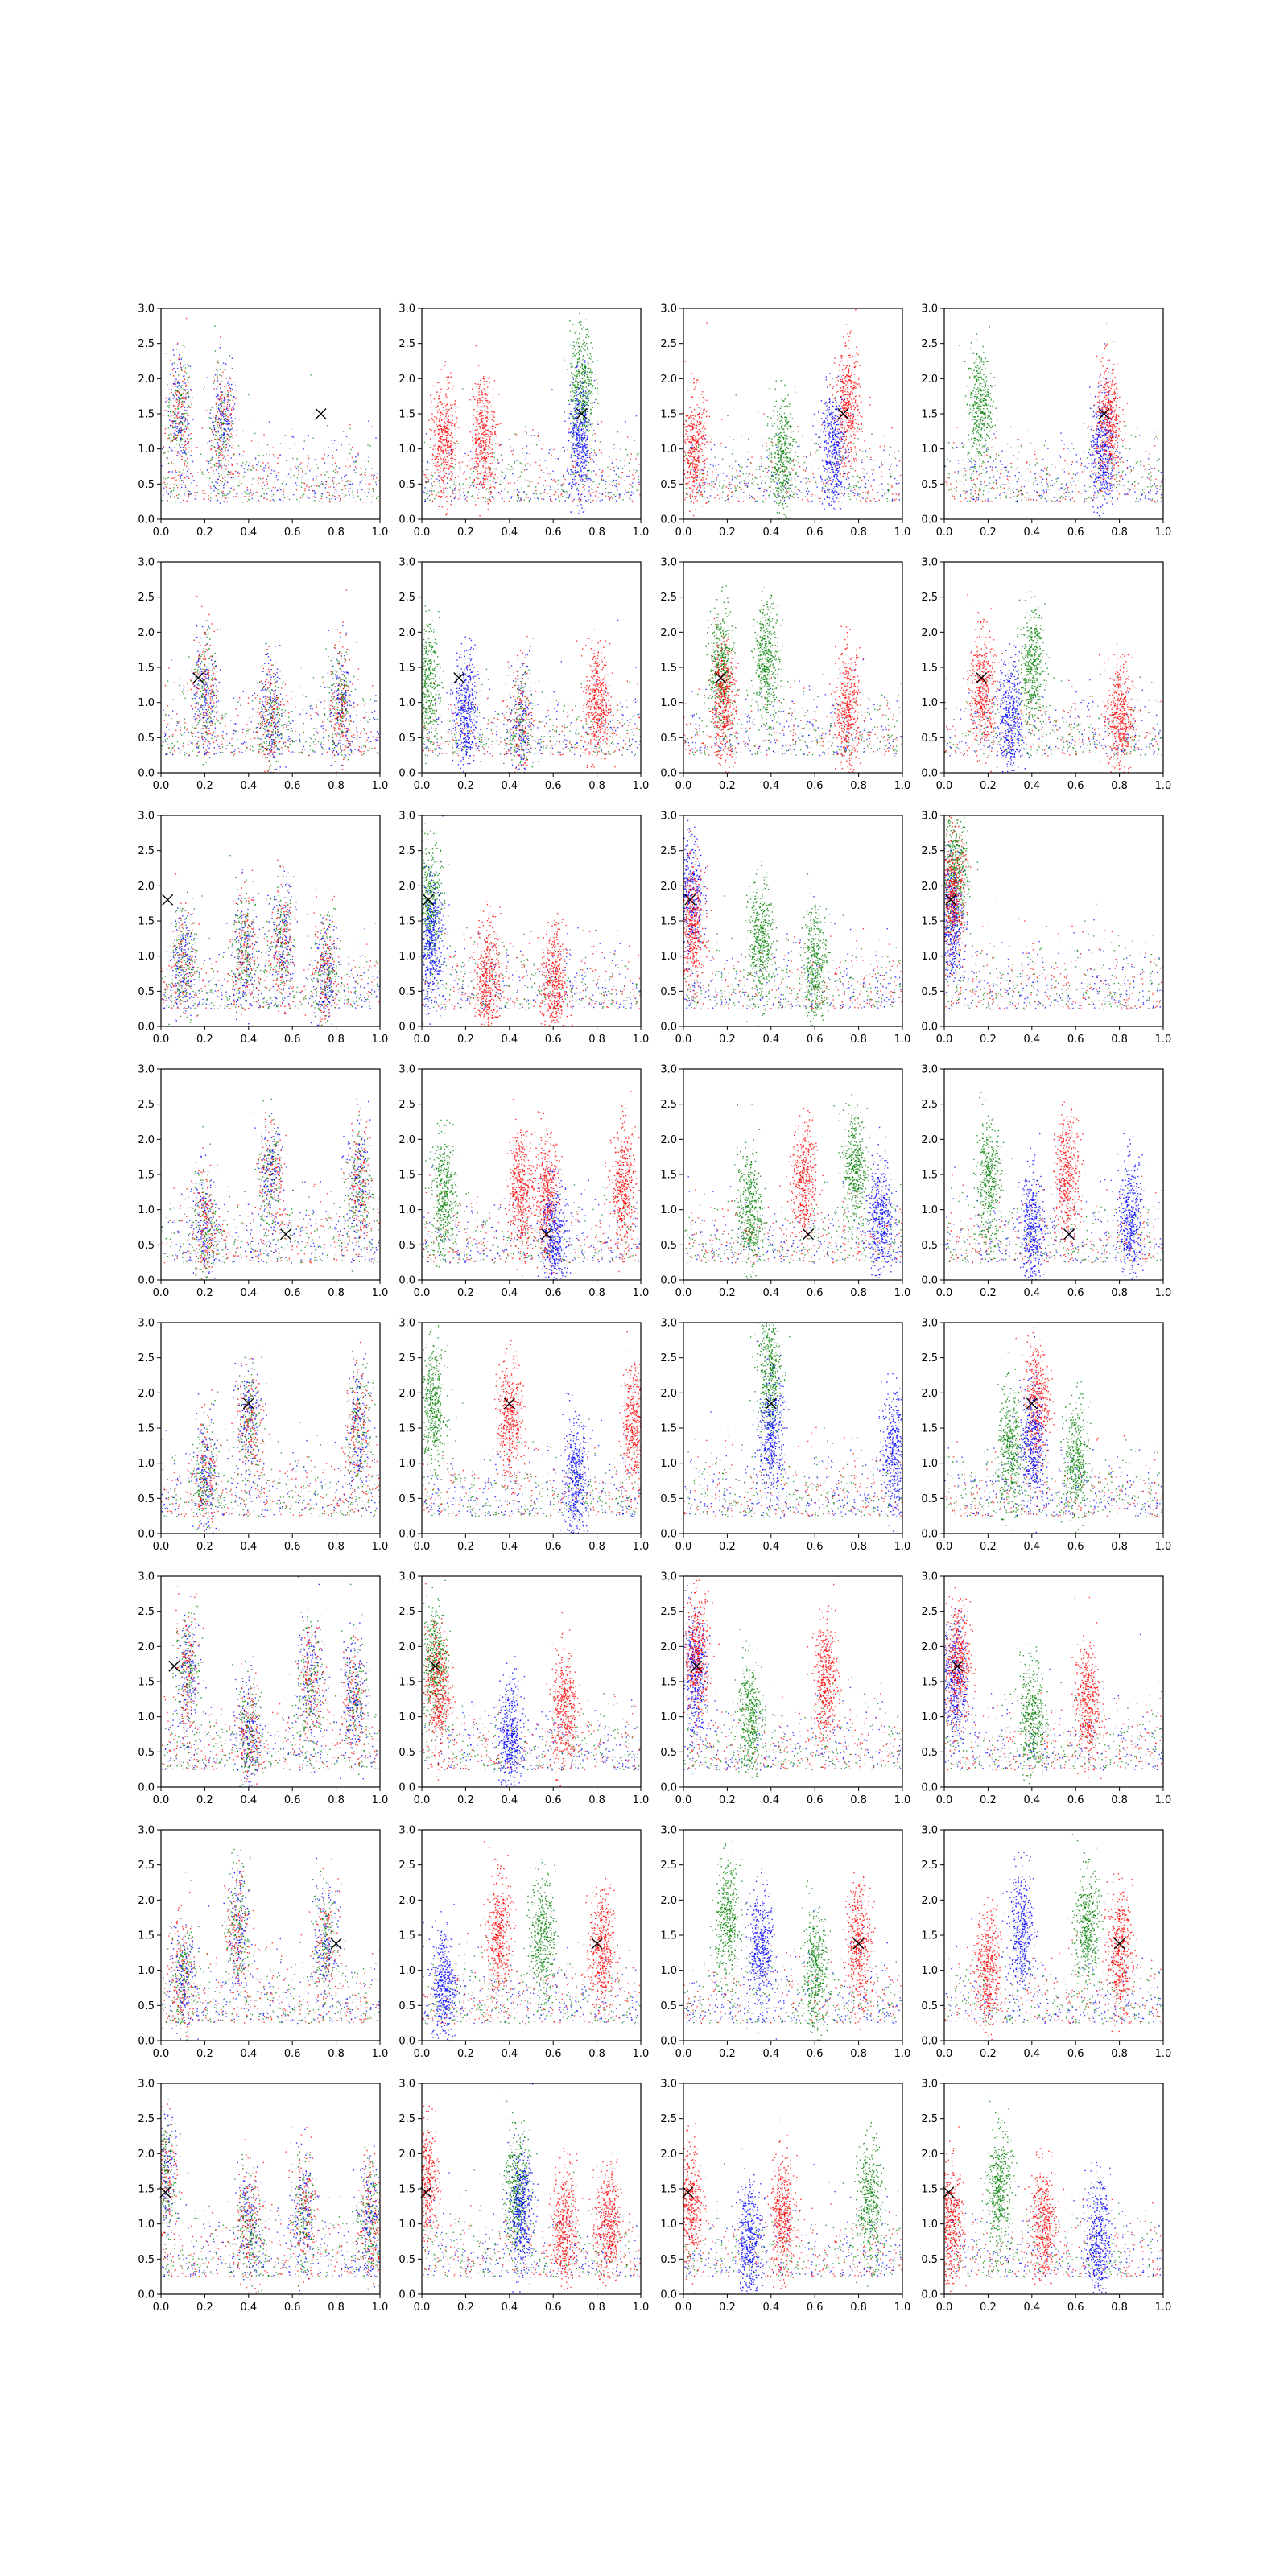  What do you see at coordinates (509, 532) in the screenshot?
I see `x-tick-label: 0.4` at bounding box center [509, 532].